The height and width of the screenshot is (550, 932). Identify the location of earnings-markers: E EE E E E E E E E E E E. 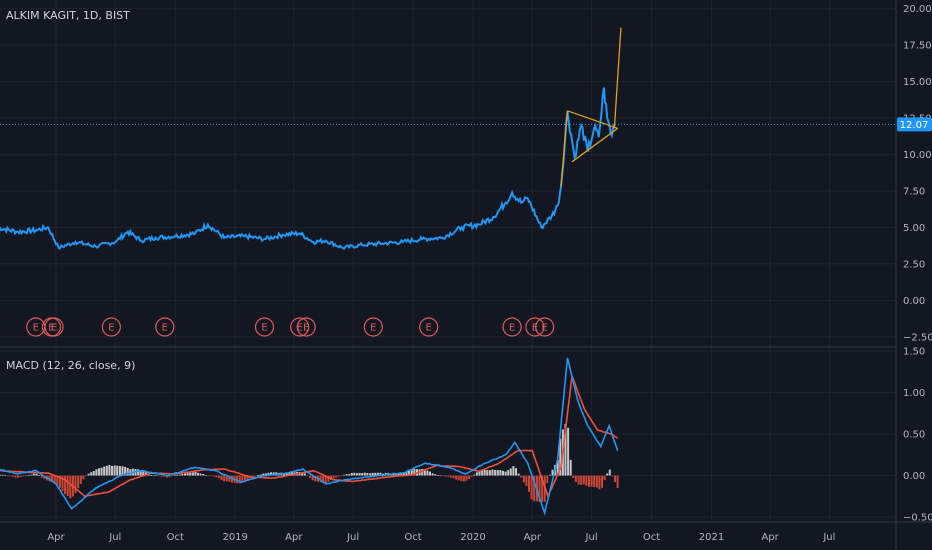
(290, 327).